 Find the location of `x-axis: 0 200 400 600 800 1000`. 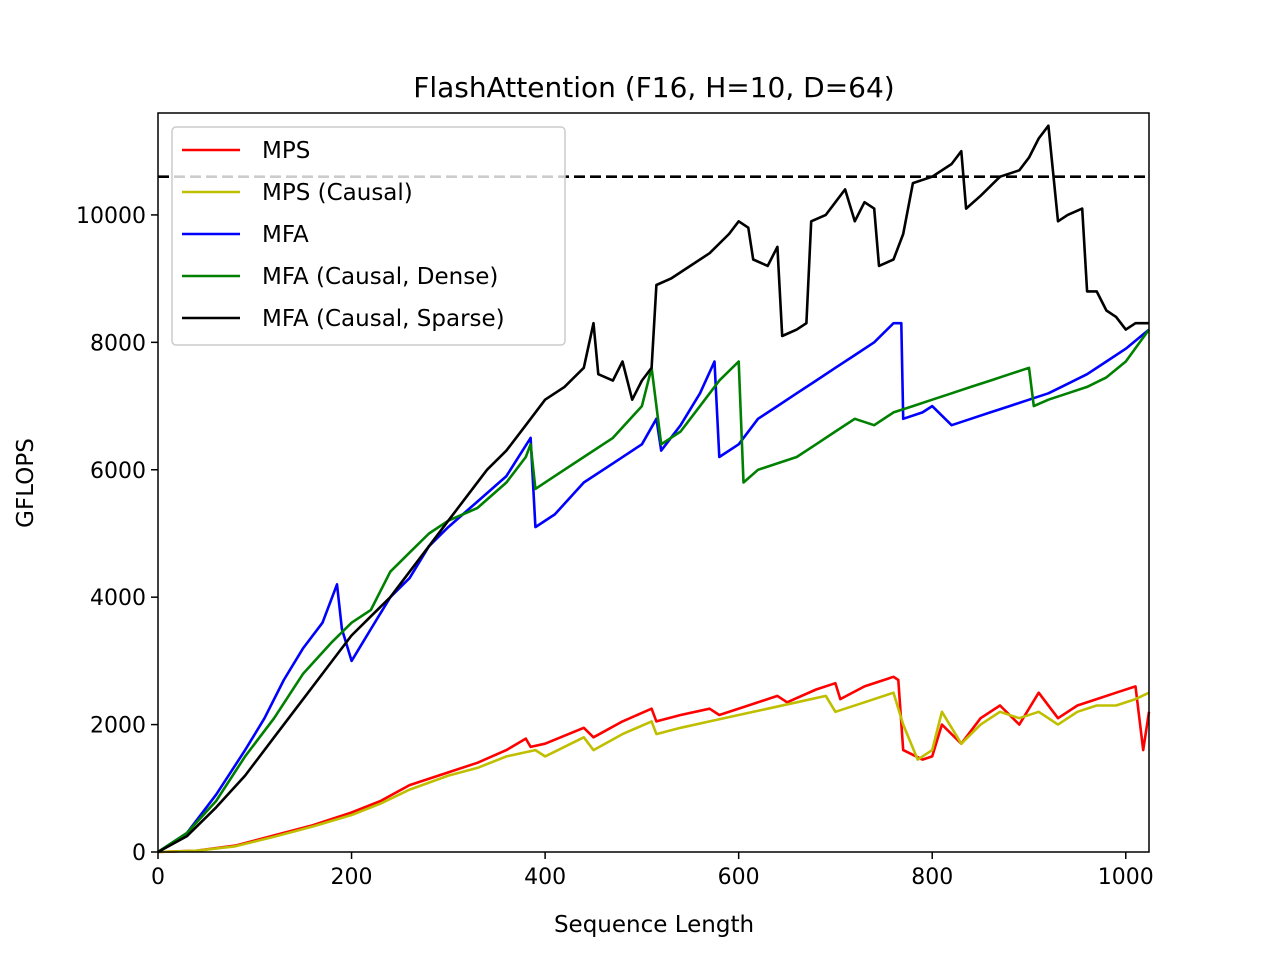

x-axis: 0 200 400 600 800 1000 is located at coordinates (652, 871).